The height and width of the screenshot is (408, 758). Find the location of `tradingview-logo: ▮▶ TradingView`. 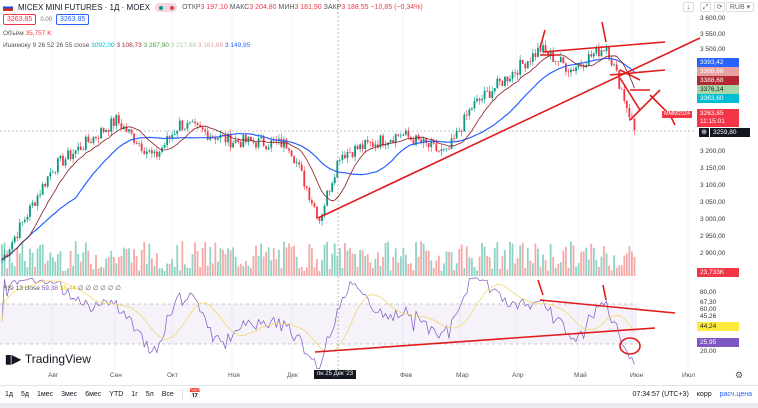

tradingview-logo: ▮▶ TradingView is located at coordinates (48, 359).